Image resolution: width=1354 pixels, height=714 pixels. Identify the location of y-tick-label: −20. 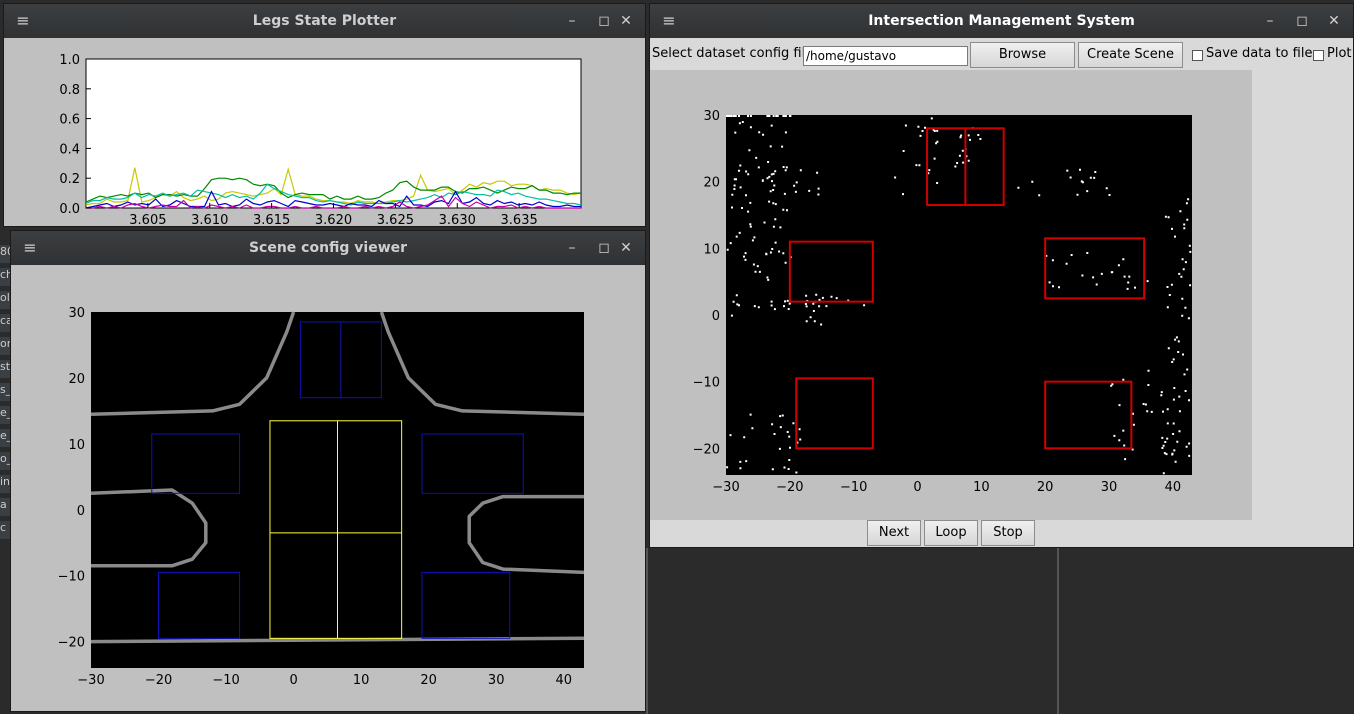
(71, 643).